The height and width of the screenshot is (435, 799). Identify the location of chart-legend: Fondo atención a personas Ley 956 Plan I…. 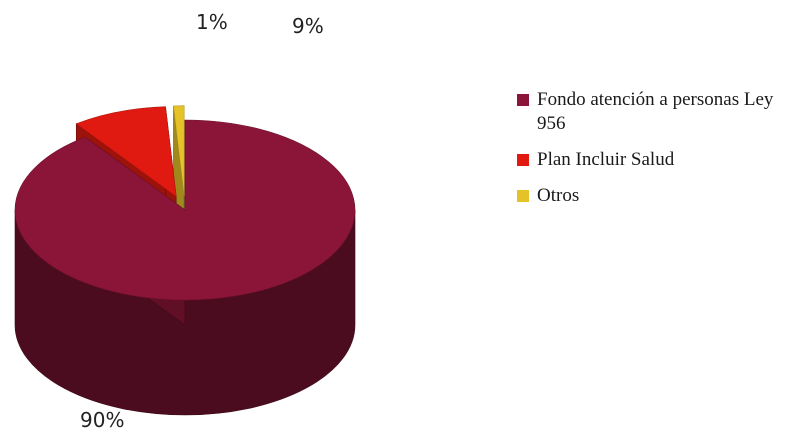
(657, 154).